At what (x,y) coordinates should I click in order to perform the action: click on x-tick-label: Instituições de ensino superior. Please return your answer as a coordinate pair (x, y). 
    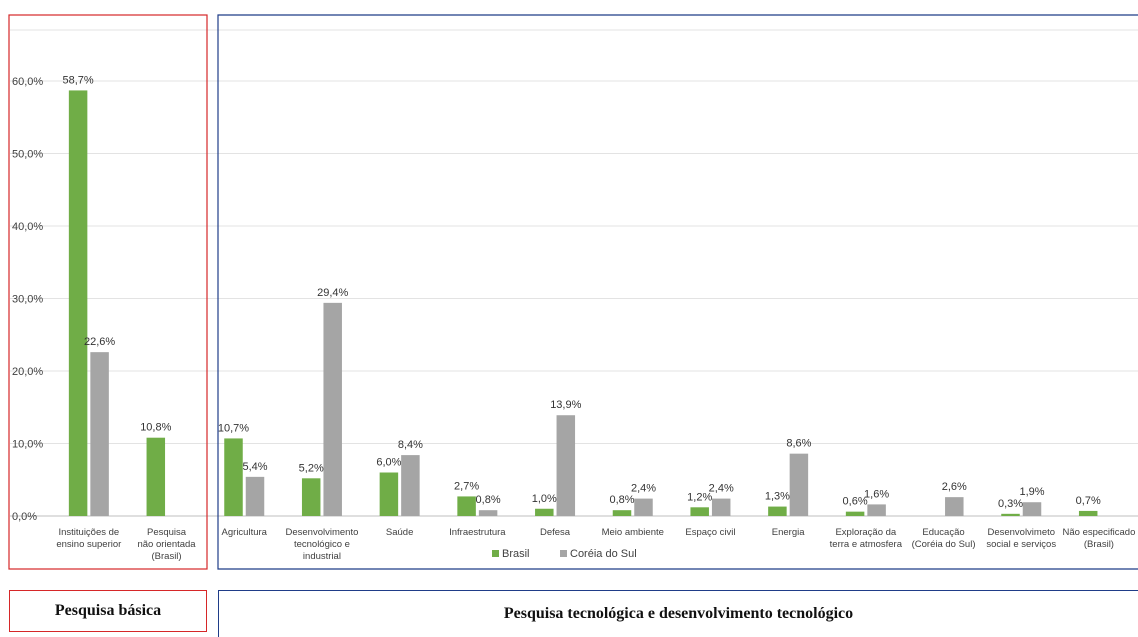
    Looking at the image, I should click on (88, 538).